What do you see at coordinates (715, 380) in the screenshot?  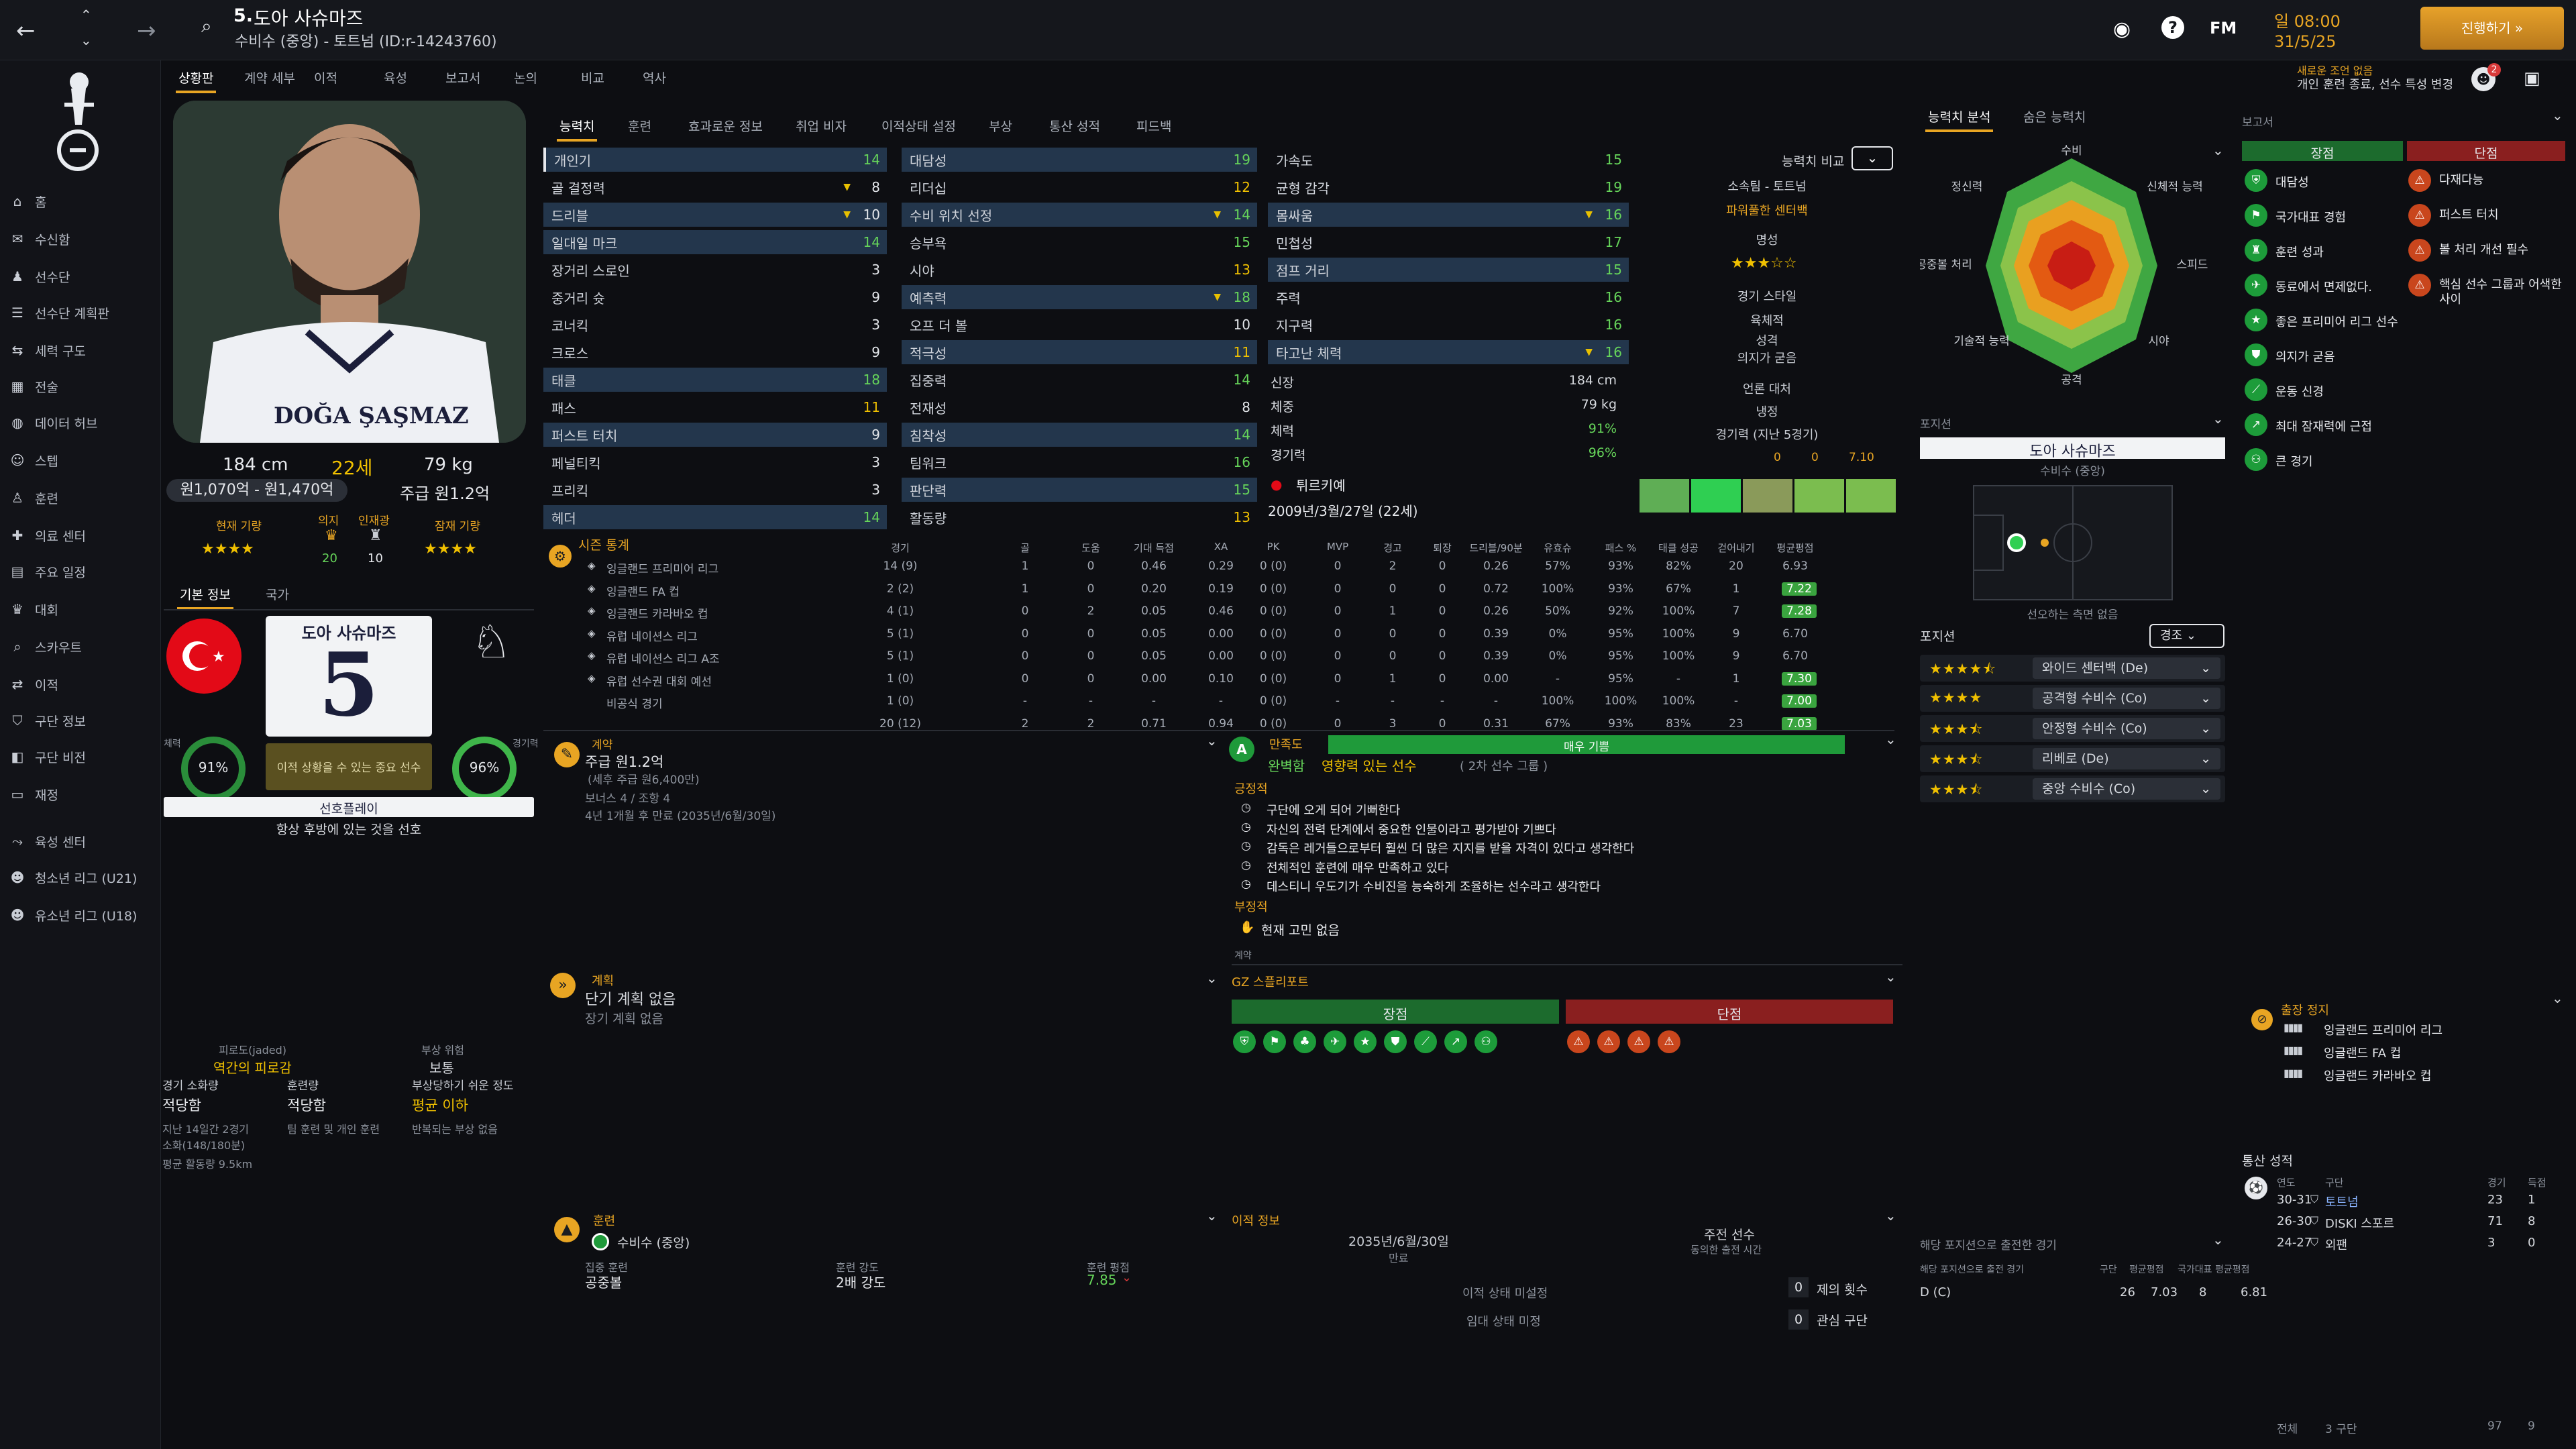 I see `attribute-row: 태클 18` at bounding box center [715, 380].